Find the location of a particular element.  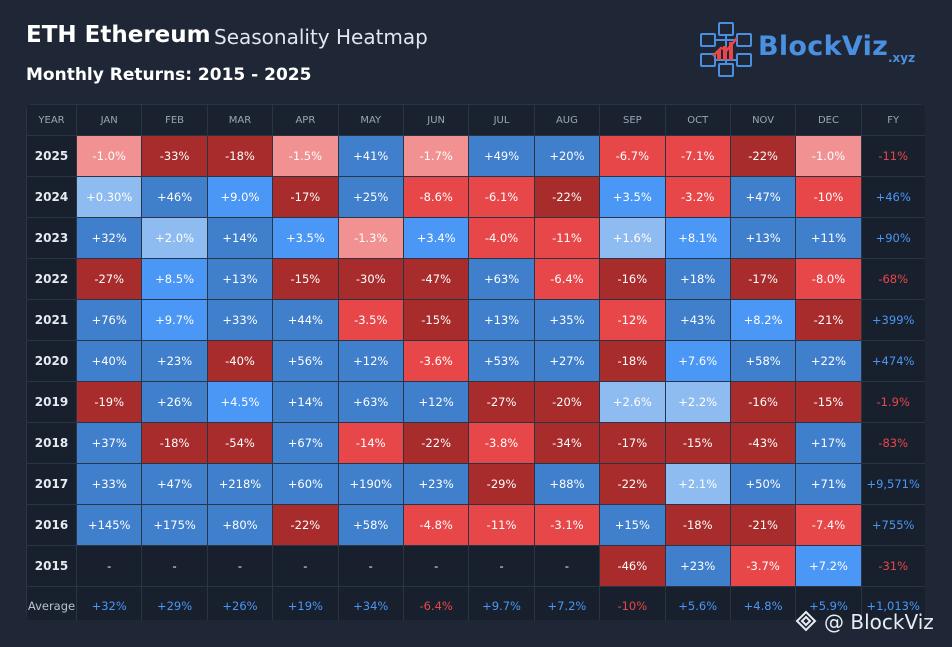

average-cell: +4.8% is located at coordinates (763, 603).